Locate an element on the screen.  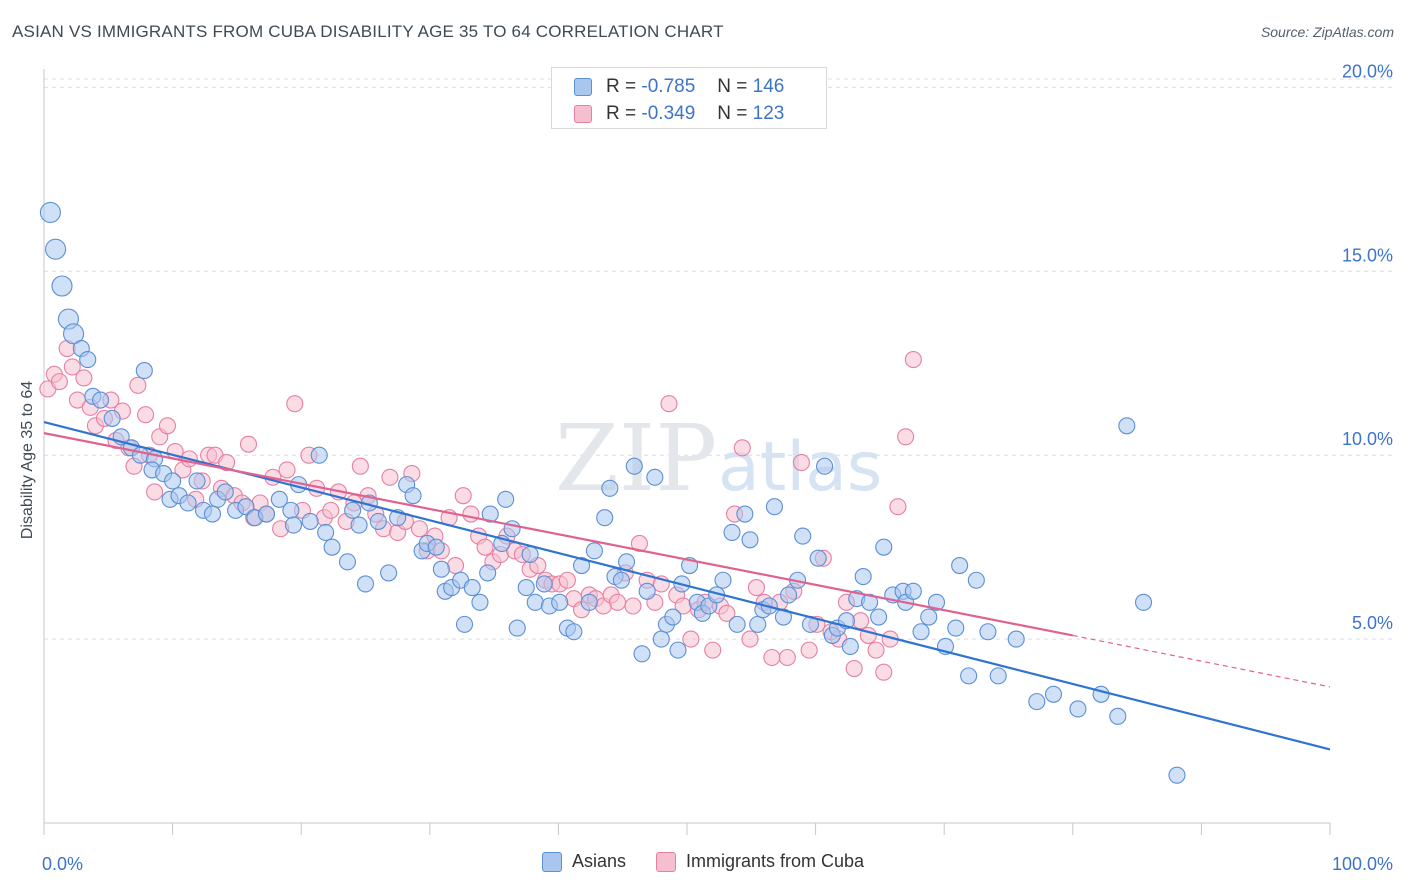
series-legend: Asians Immigrants from Cuba is located at coordinates (703, 861).